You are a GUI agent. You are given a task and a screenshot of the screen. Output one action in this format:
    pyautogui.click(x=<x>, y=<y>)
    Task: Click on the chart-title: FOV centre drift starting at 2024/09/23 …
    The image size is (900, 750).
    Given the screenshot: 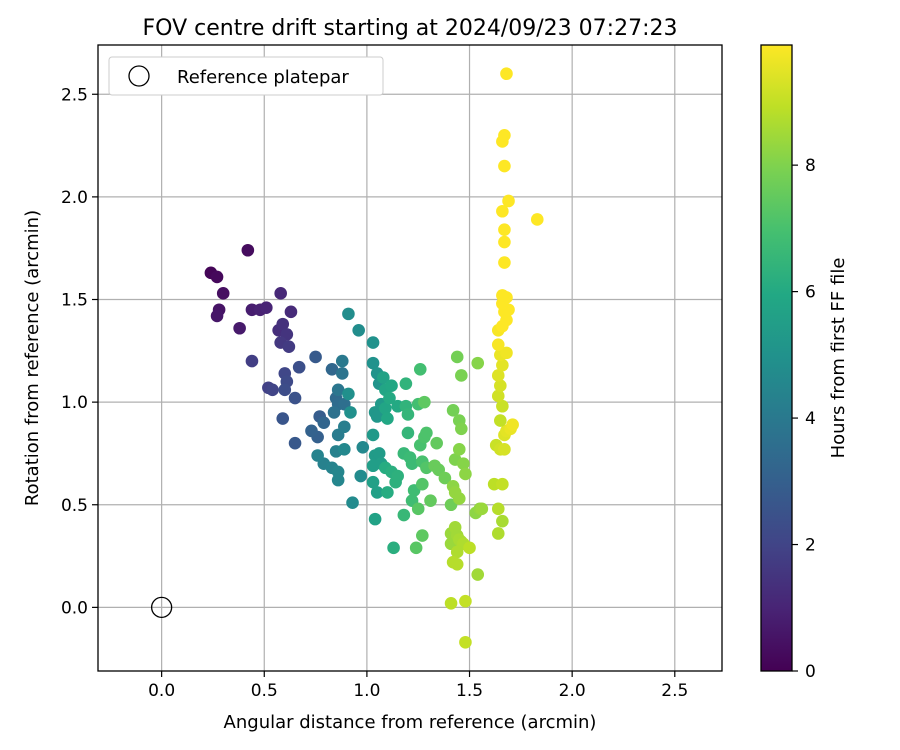 What is the action you would take?
    pyautogui.click(x=410, y=28)
    